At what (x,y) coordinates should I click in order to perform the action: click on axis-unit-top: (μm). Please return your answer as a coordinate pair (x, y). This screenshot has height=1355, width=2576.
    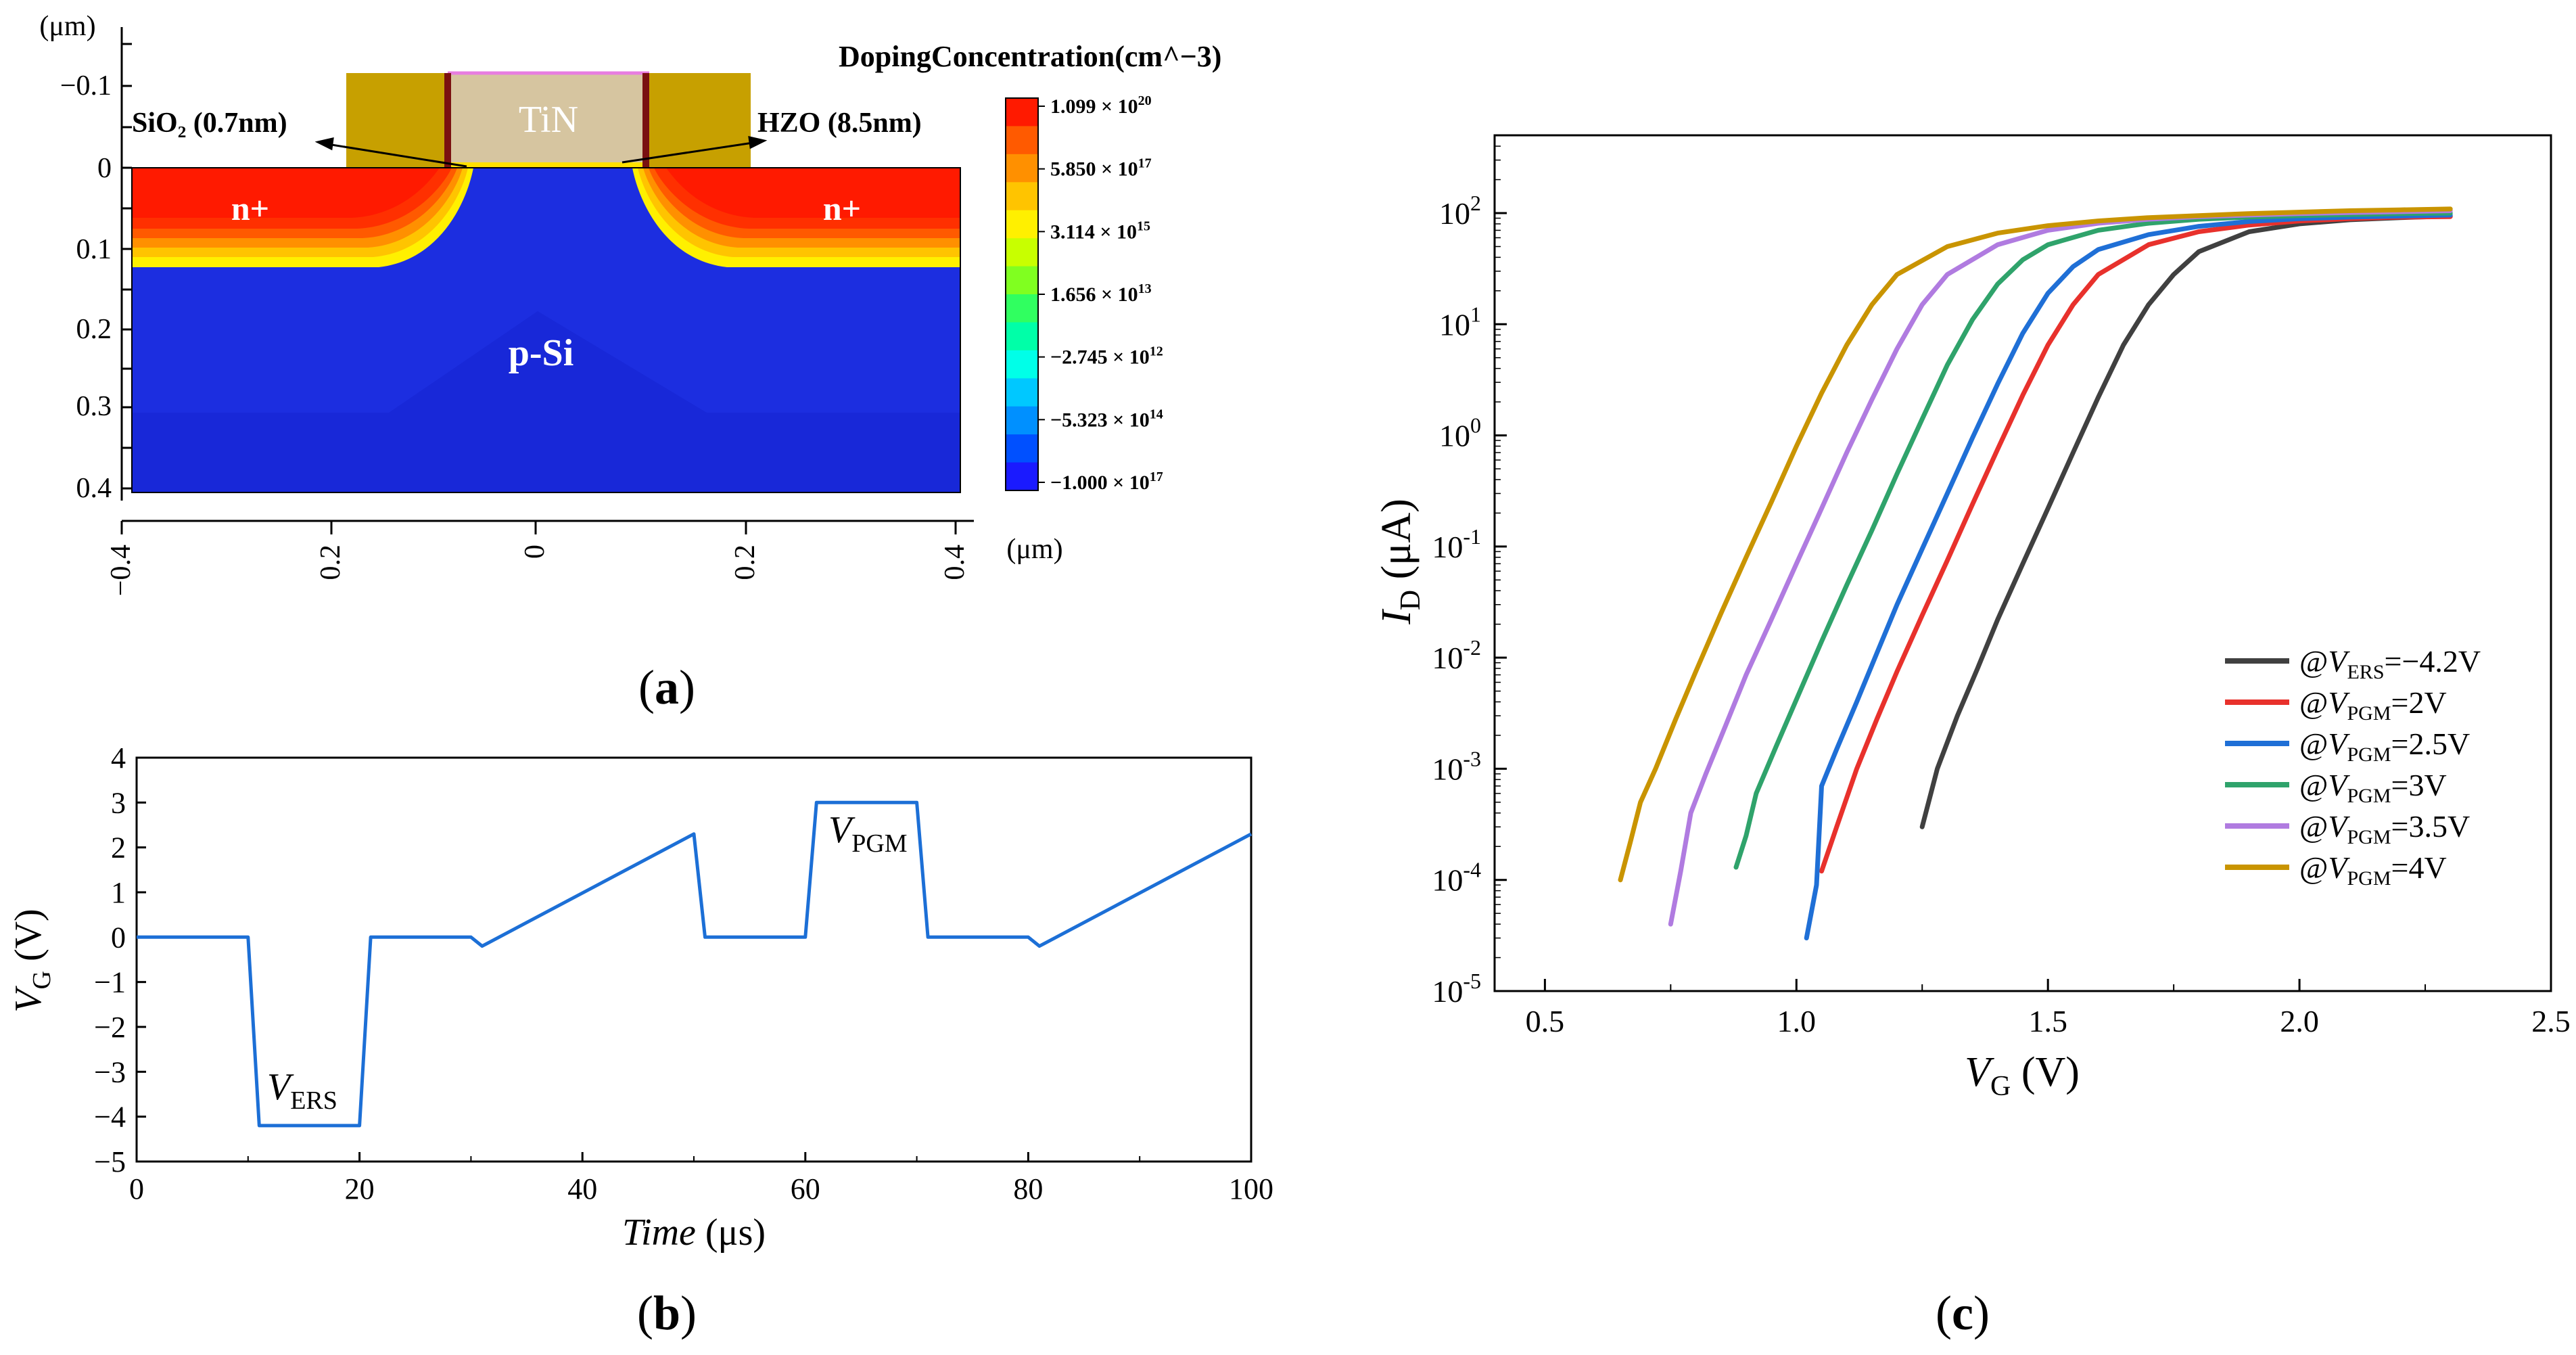
    Looking at the image, I should click on (67, 26).